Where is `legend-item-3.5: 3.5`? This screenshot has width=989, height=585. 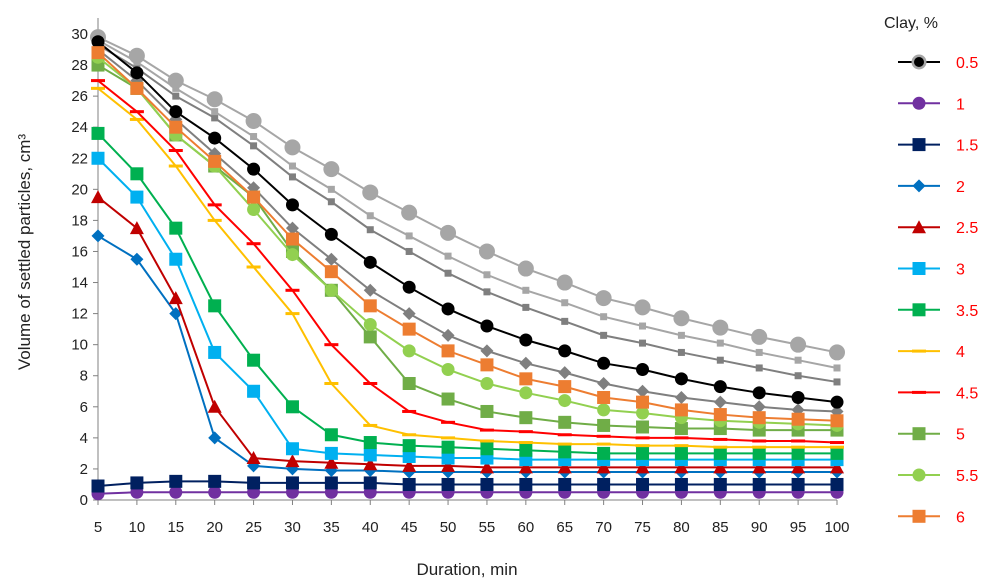 legend-item-3.5: 3.5 is located at coordinates (938, 311).